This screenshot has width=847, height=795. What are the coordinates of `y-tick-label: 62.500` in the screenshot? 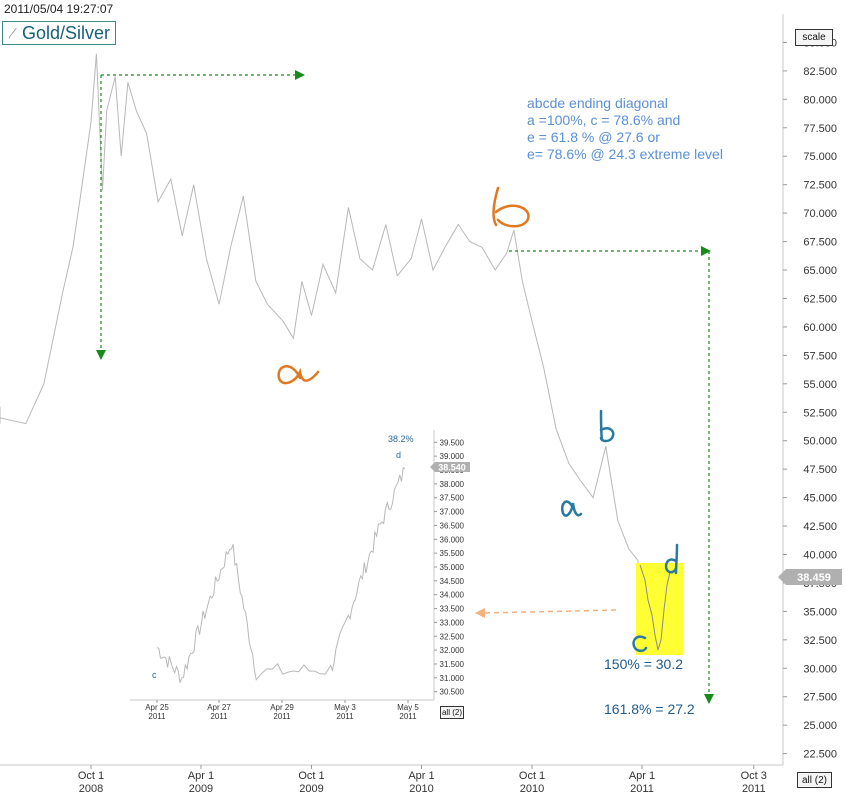 It's located at (820, 299).